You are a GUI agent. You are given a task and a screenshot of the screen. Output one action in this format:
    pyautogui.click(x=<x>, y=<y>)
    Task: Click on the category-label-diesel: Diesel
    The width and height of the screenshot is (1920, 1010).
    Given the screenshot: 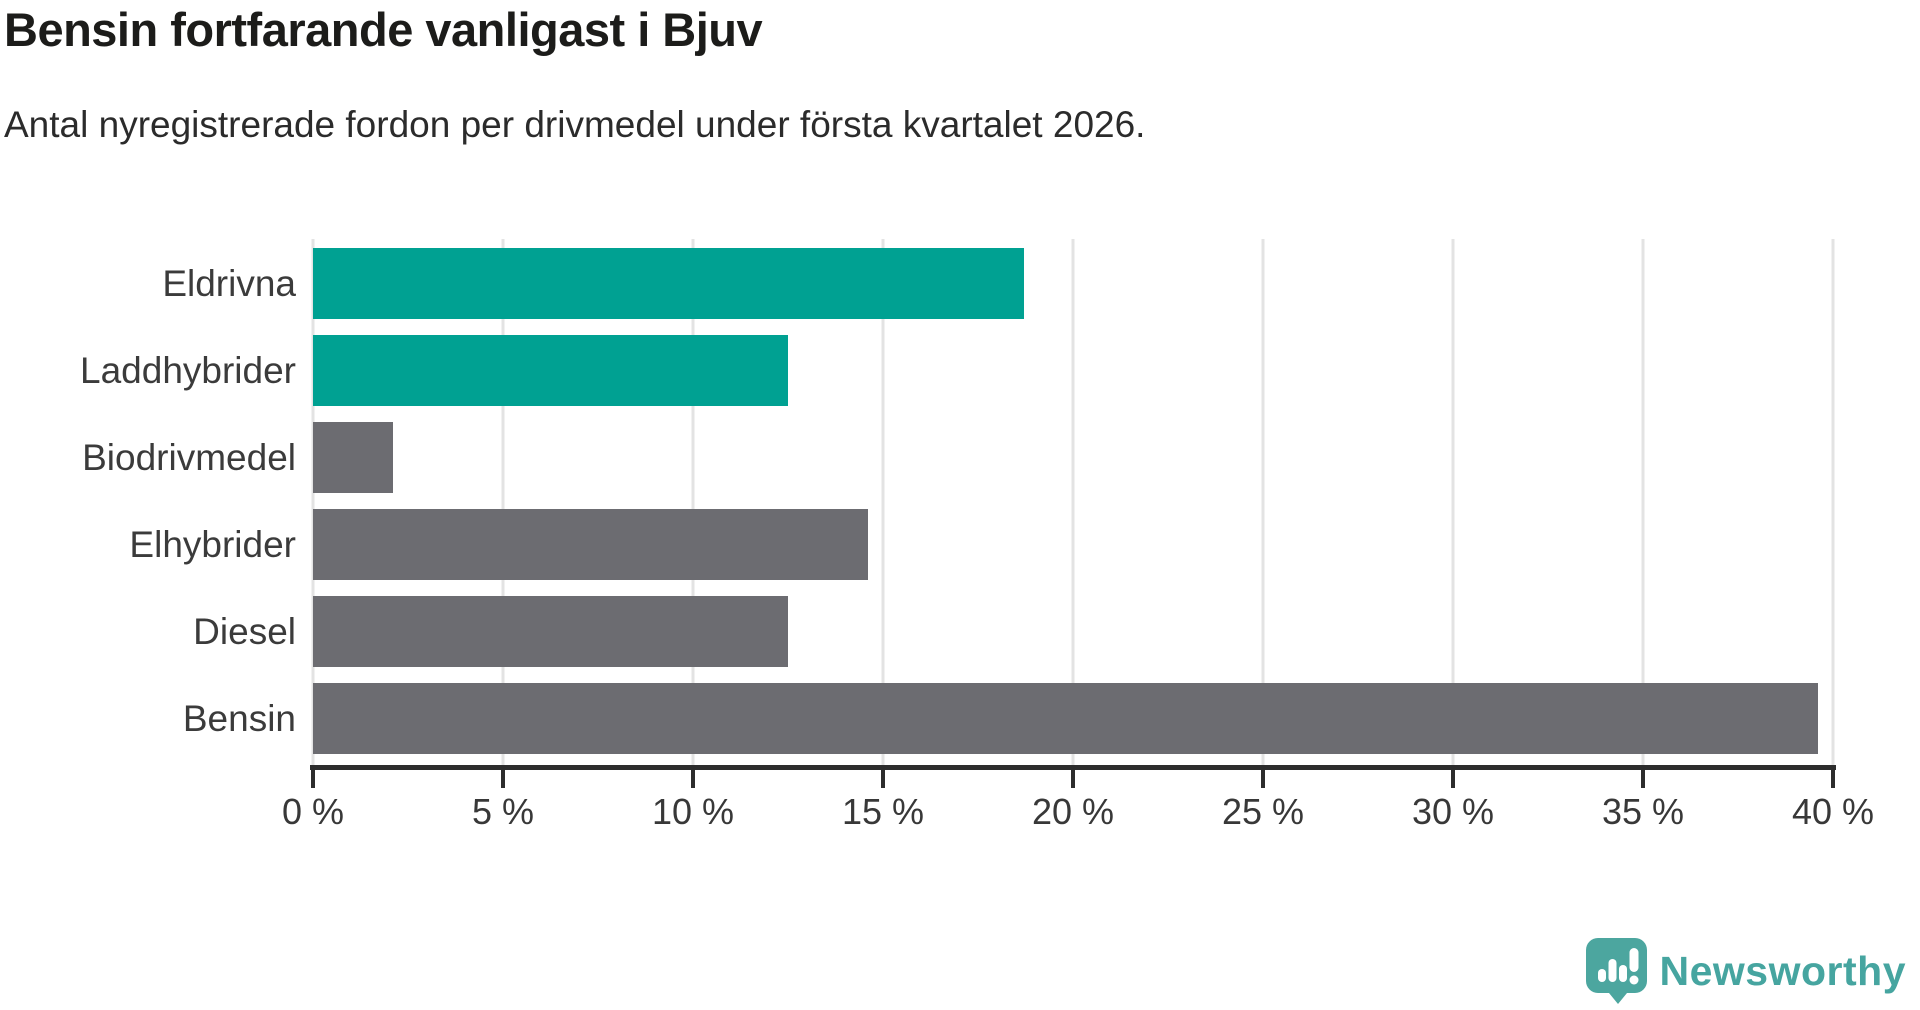 What is the action you would take?
    pyautogui.click(x=244, y=631)
    